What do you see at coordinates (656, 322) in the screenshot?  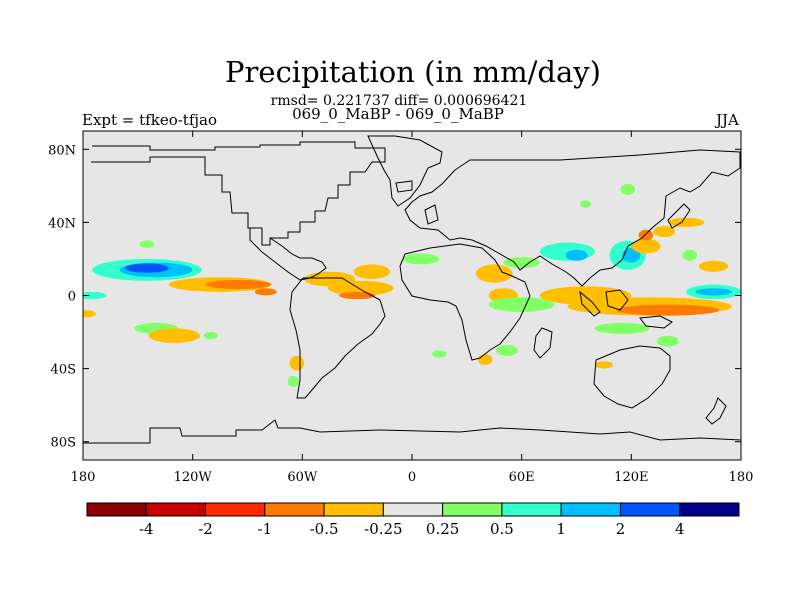 I see `coastline-new-guinea` at bounding box center [656, 322].